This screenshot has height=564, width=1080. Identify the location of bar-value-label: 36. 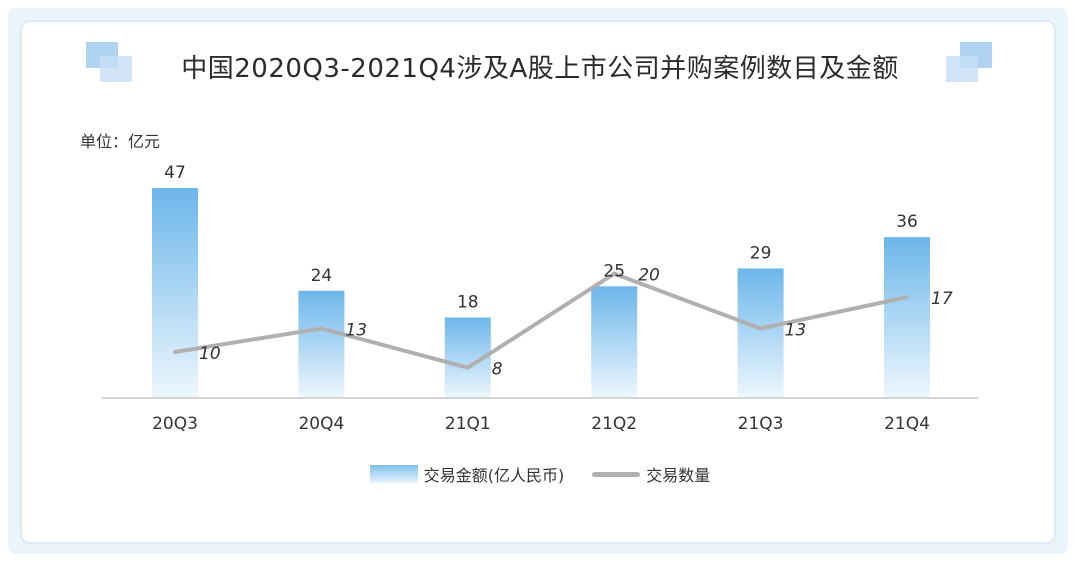
(907, 222).